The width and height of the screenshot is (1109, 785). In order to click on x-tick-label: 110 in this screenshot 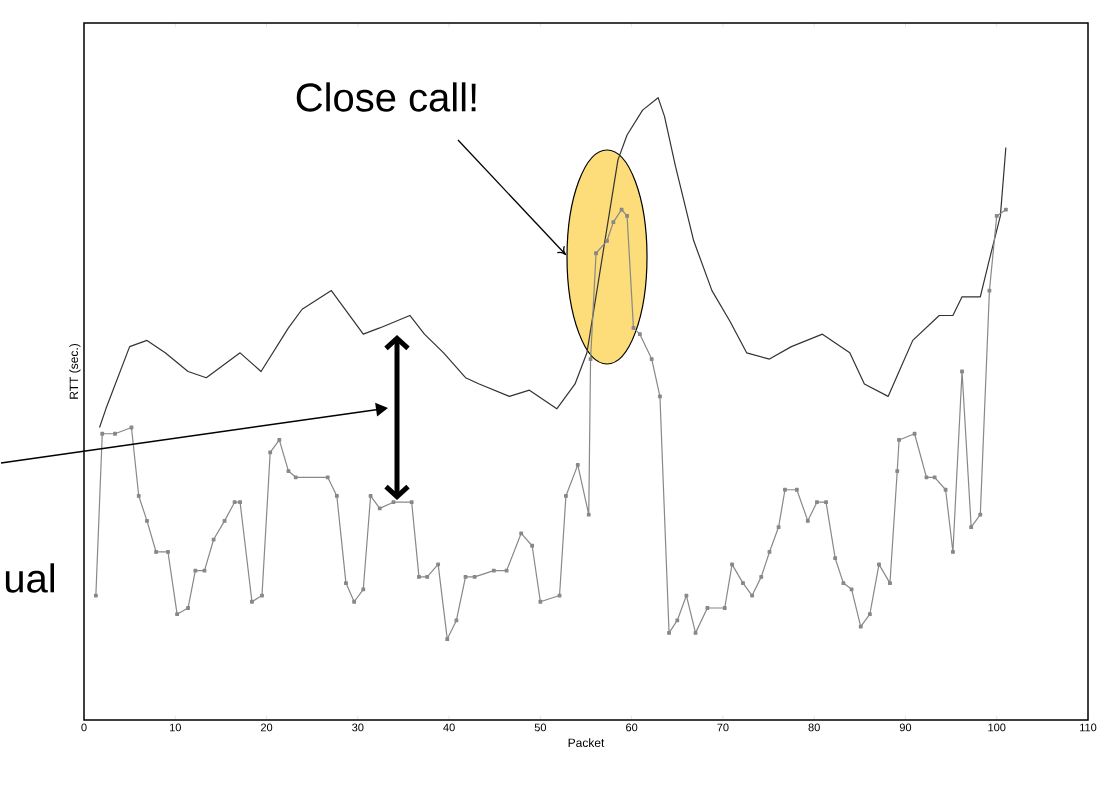, I will do `click(1088, 727)`.